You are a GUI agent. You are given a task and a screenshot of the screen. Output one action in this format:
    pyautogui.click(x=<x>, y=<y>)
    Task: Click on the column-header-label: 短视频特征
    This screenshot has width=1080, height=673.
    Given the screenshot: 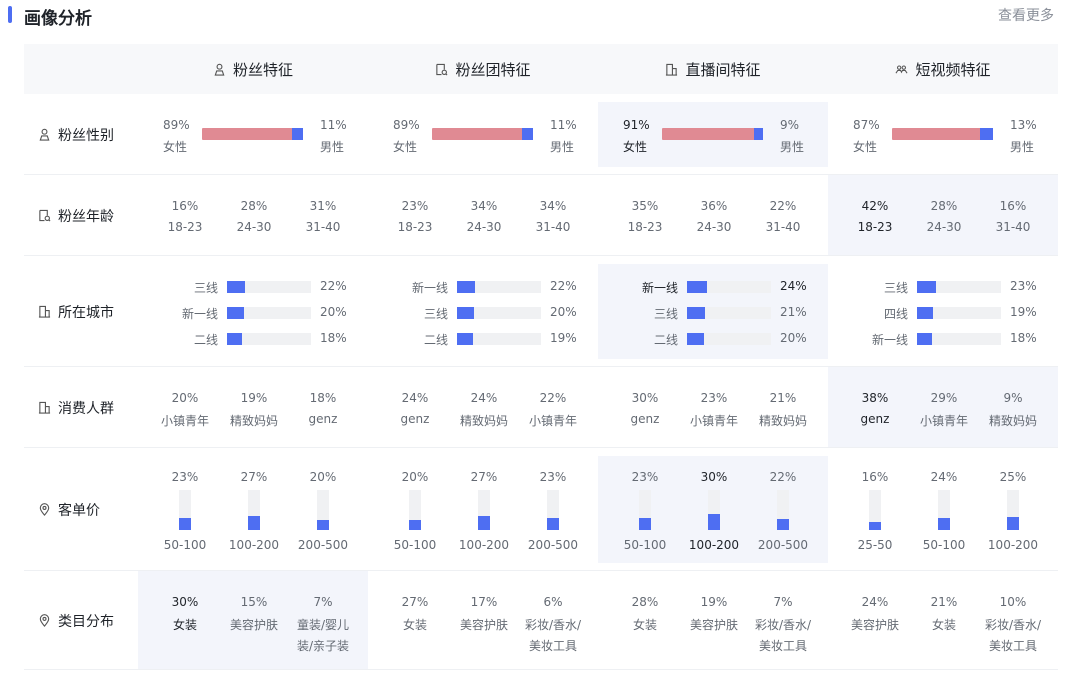 What is the action you would take?
    pyautogui.click(x=953, y=69)
    